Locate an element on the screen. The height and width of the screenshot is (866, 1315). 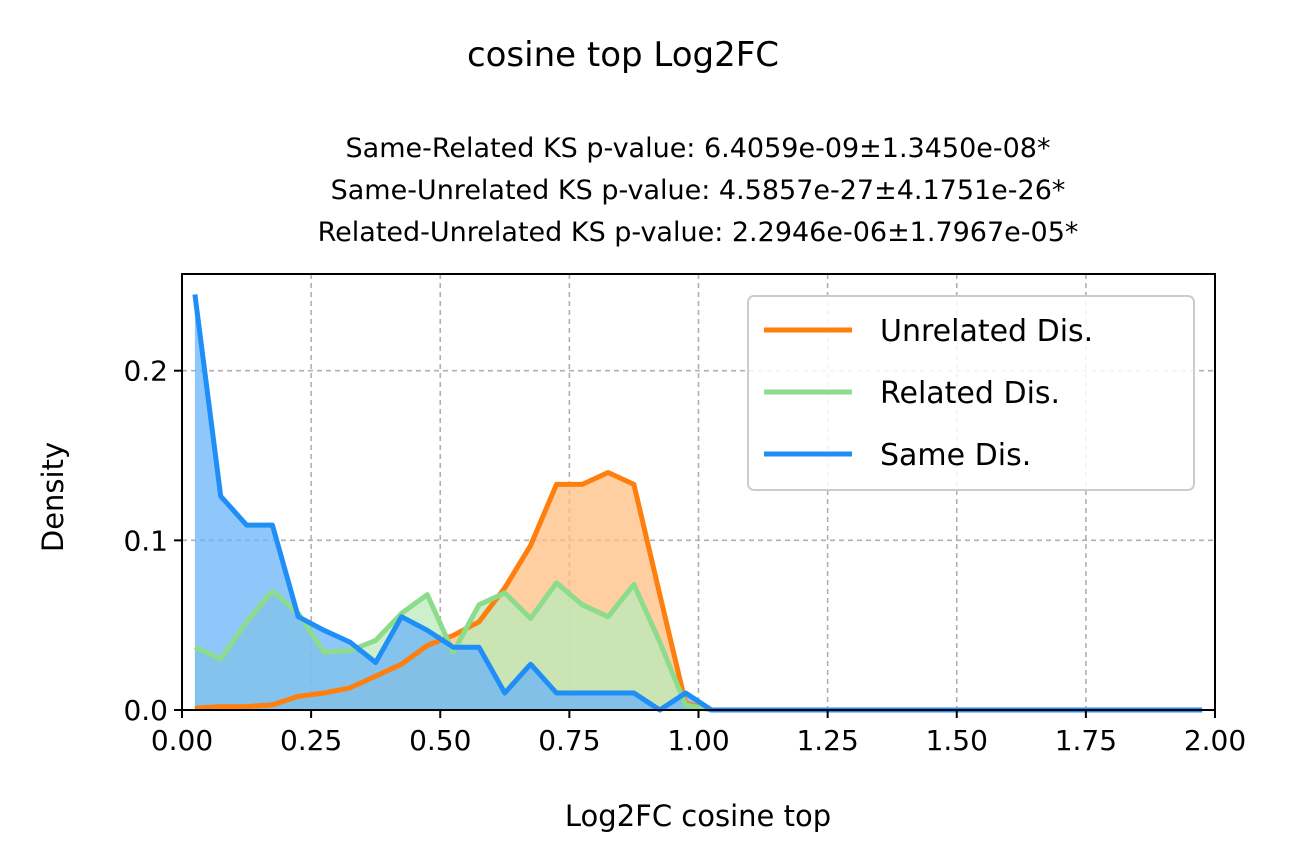
legend-label: Related Dis. is located at coordinates (970, 393).